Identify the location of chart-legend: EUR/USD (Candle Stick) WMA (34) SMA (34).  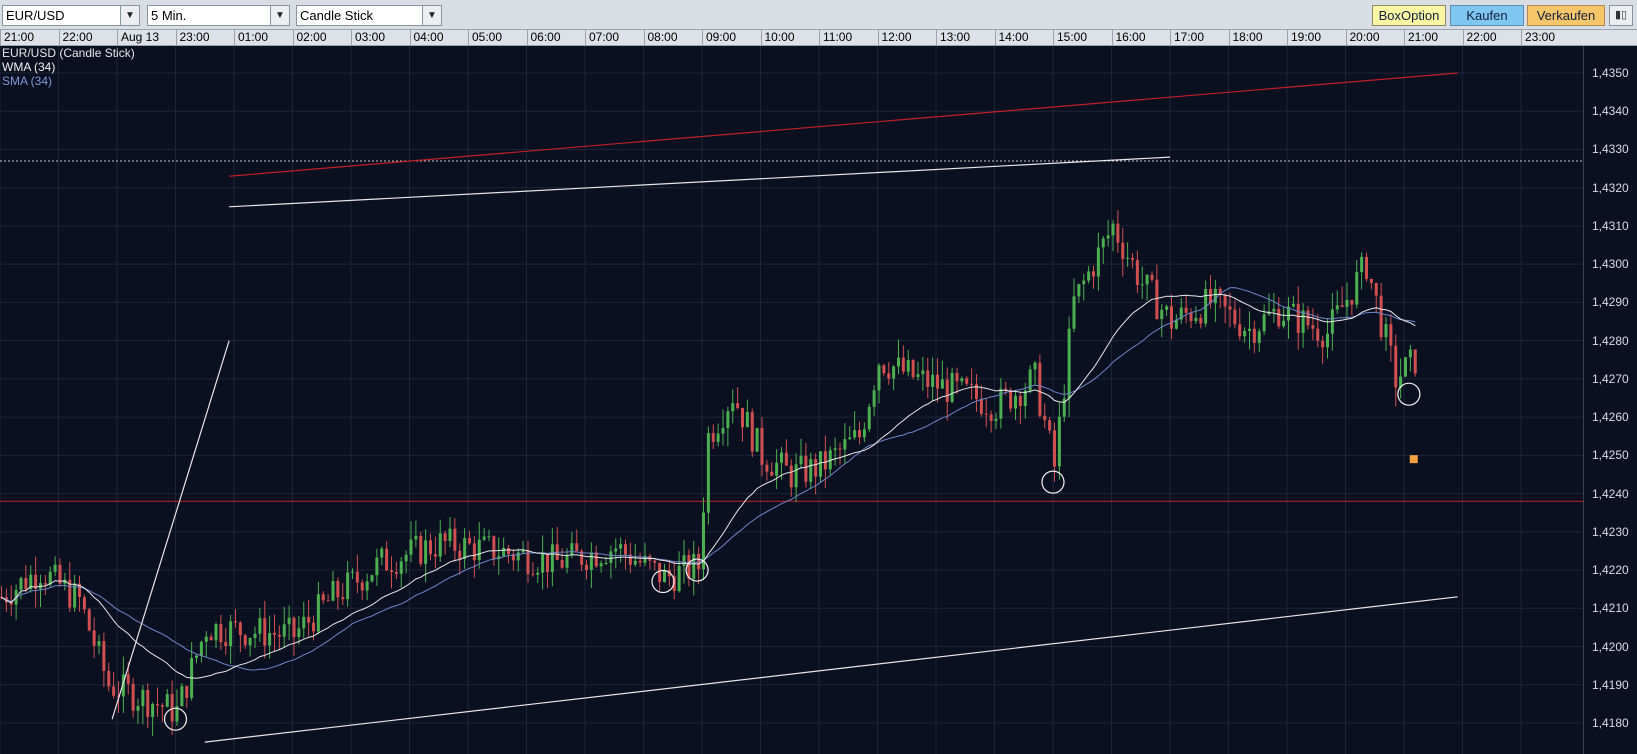
(68, 67).